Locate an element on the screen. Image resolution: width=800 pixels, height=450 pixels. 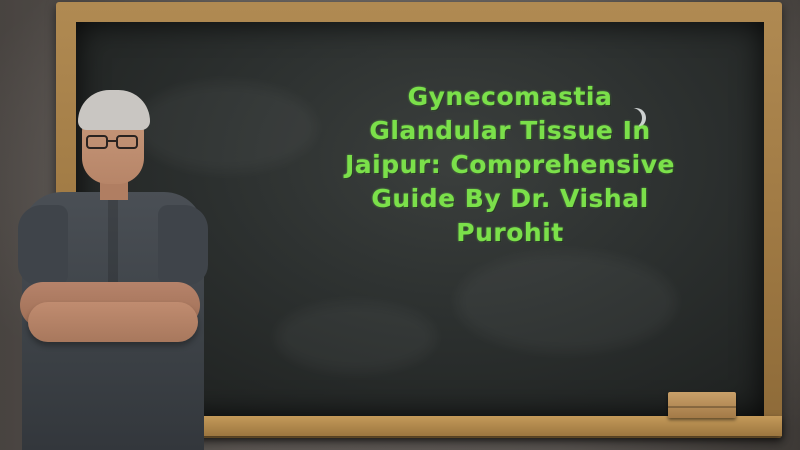
left-sleeve is located at coordinates (43, 245).